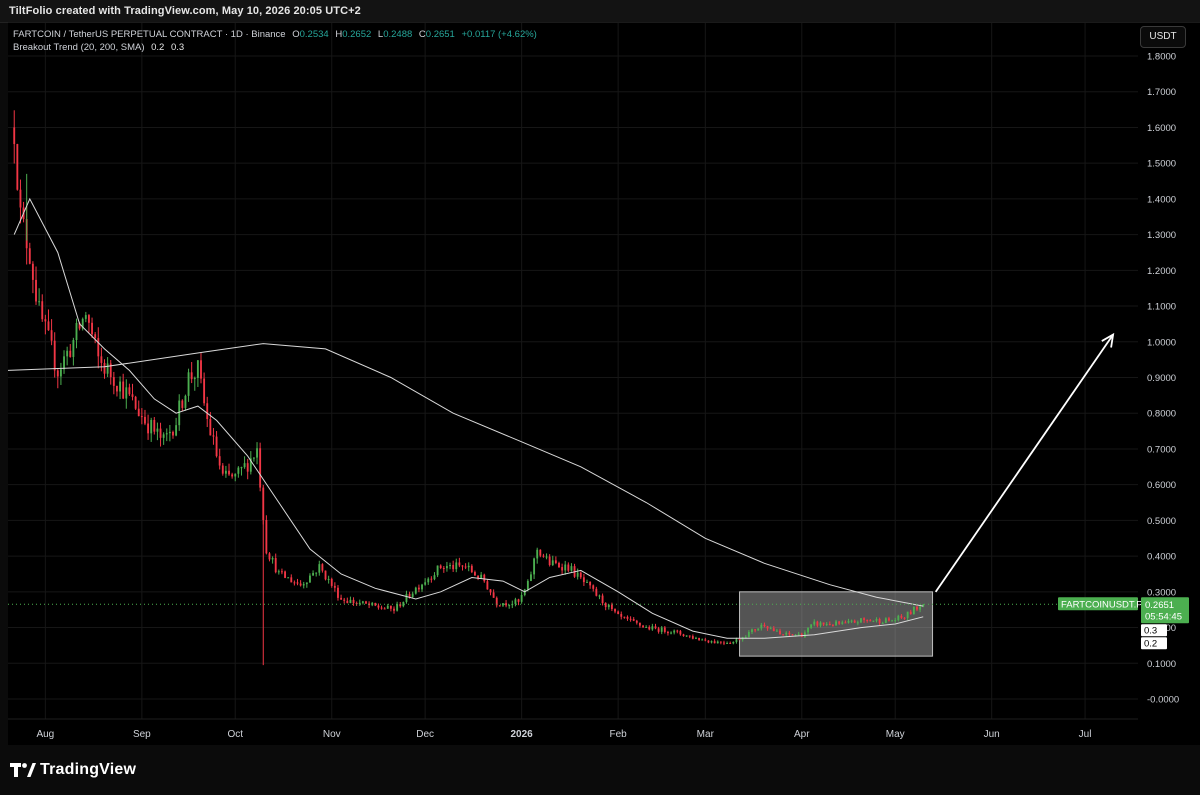 Image resolution: width=1200 pixels, height=795 pixels. I want to click on close-value: 0.2651, so click(440, 34).